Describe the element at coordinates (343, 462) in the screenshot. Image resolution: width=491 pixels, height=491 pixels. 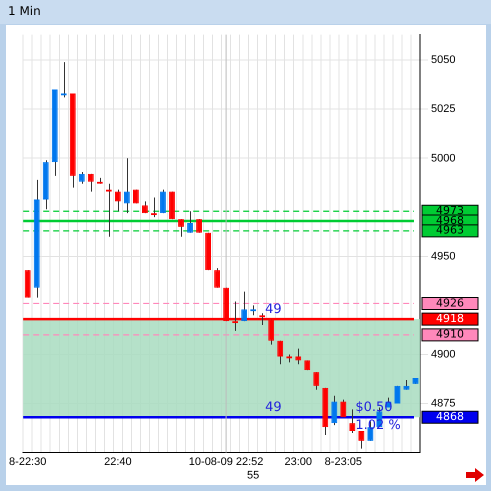
I see `x-tick-label: 8-23:05` at that location.